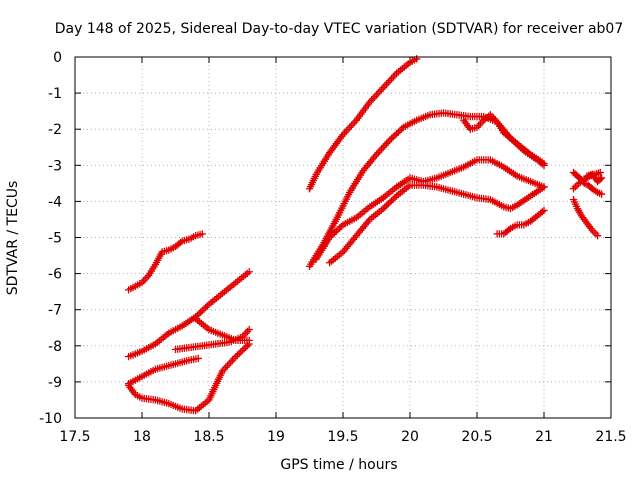 The height and width of the screenshot is (480, 640). Describe the element at coordinates (55, 239) in the screenshot. I see `y-tick-label: -5` at that location.